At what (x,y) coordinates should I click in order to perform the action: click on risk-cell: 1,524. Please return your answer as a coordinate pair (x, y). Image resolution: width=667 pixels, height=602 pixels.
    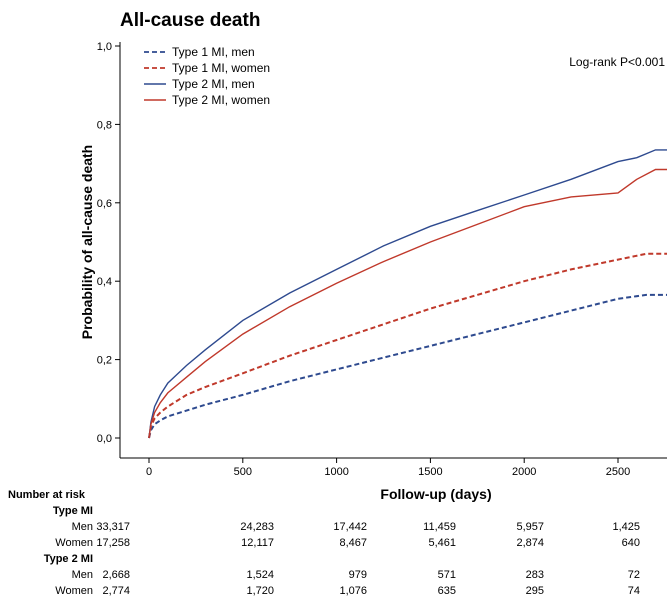
    Looking at the image, I should click on (260, 575).